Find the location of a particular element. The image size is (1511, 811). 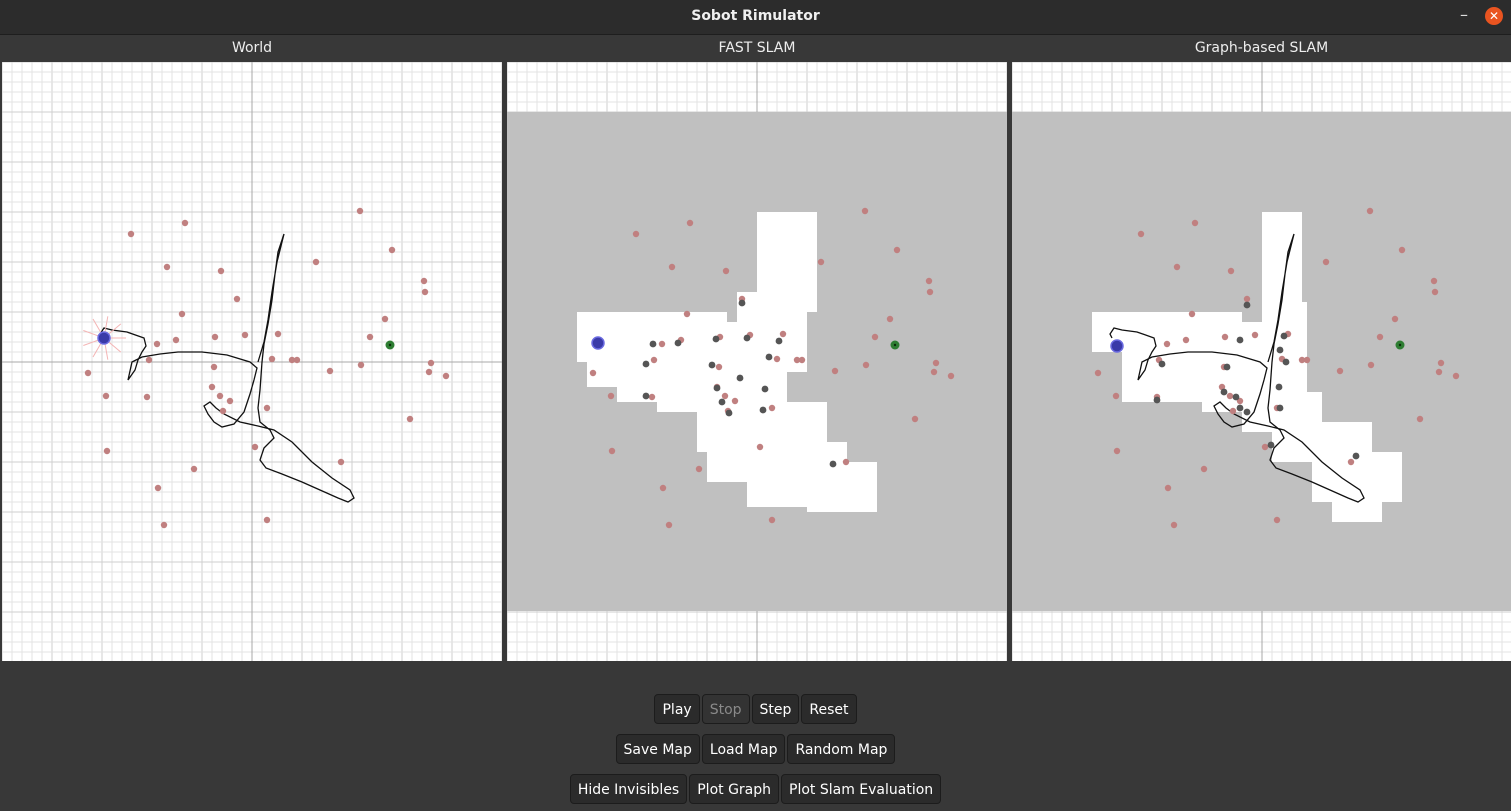

plot-graph-button: Plot Graph is located at coordinates (734, 789).